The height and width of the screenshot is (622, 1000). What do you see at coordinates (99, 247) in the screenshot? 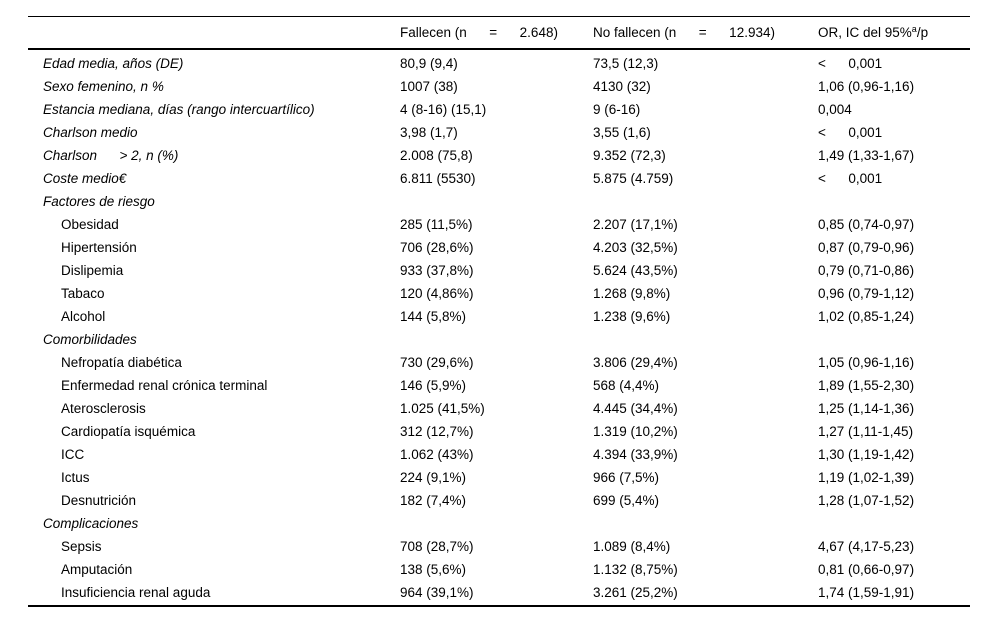
I see `row-label: Hipertensión` at bounding box center [99, 247].